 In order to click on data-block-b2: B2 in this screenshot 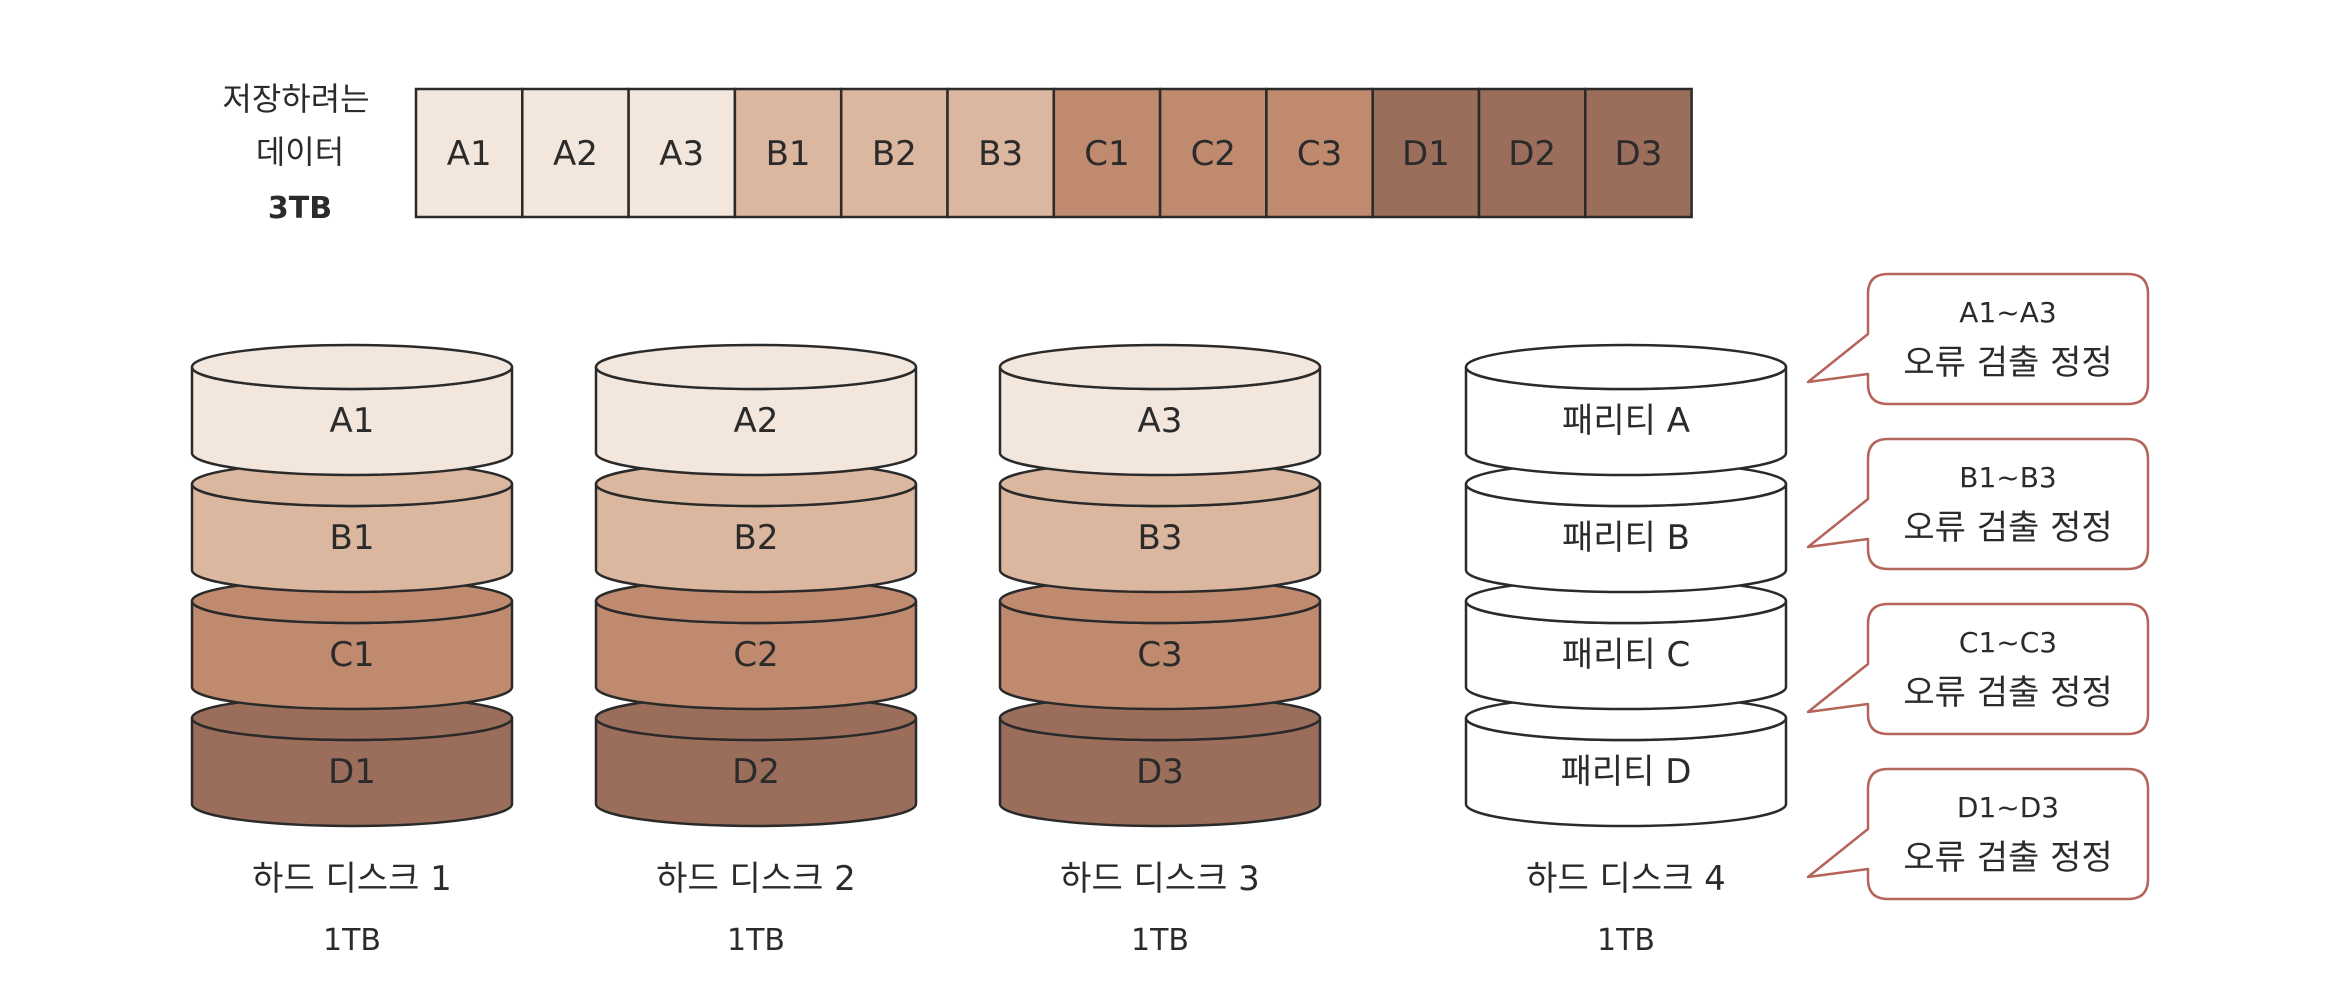, I will do `click(894, 153)`.